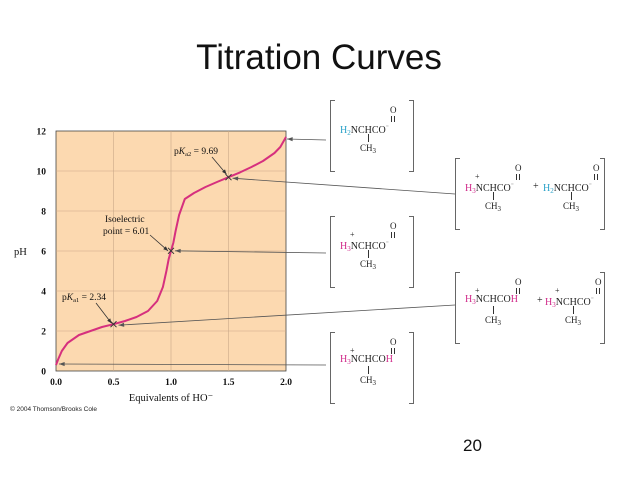  I want to click on structure-pair-high-a-charge: +, so click(477, 176).